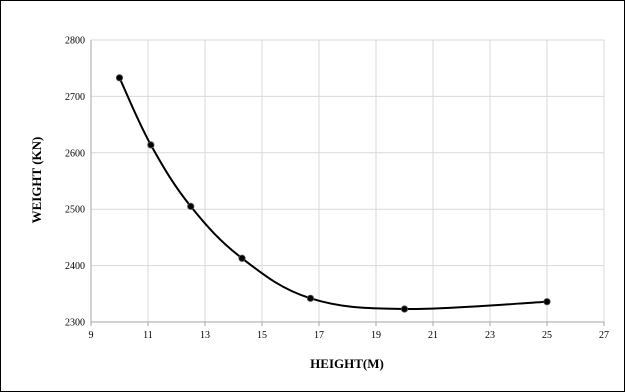 The height and width of the screenshot is (392, 625). What do you see at coordinates (347, 363) in the screenshot?
I see `x-axis-title: HEIGHT(M)` at bounding box center [347, 363].